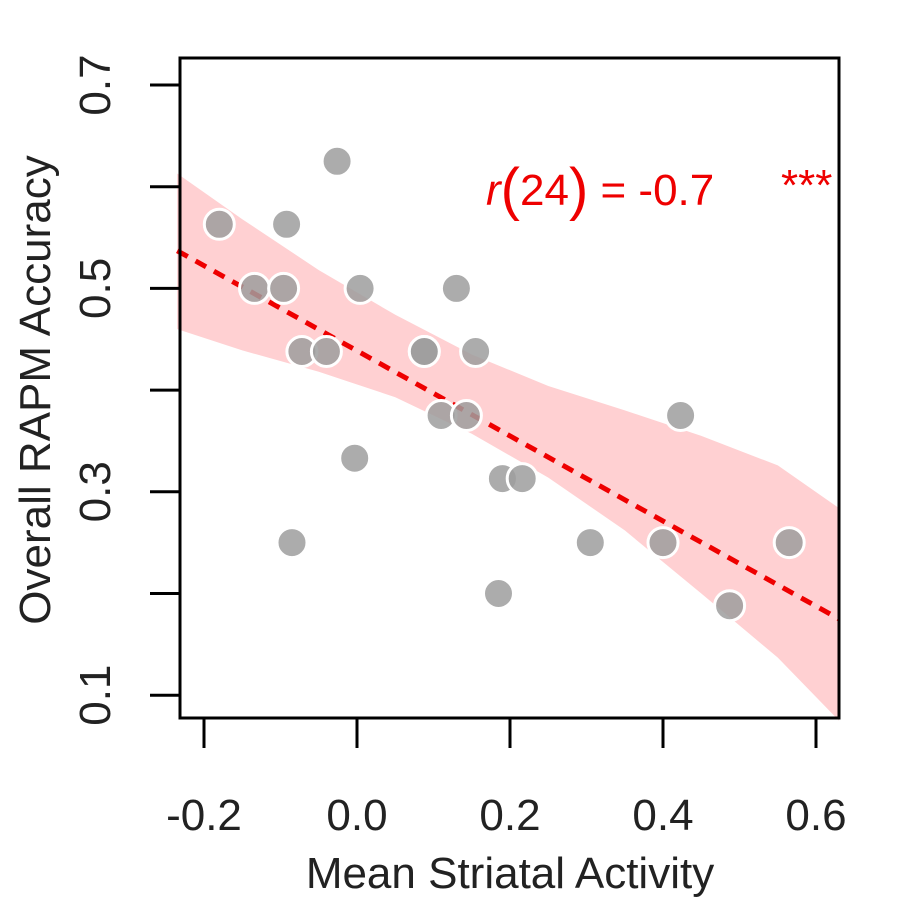 The image size is (900, 900). I want to click on x-tick-label-4: 0.6, so click(815, 815).